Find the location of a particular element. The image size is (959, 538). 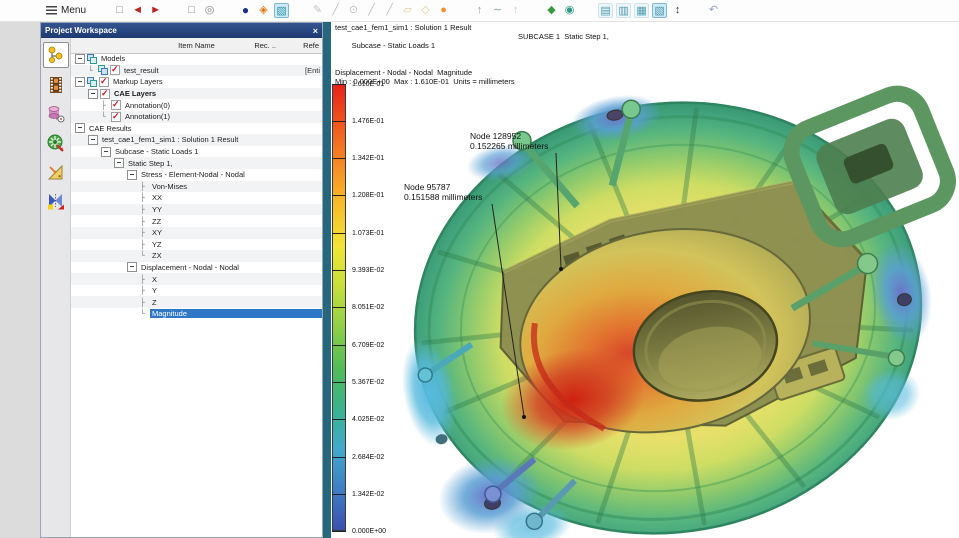

legend-entry: 1.342E-01 is located at coordinates (367, 159).